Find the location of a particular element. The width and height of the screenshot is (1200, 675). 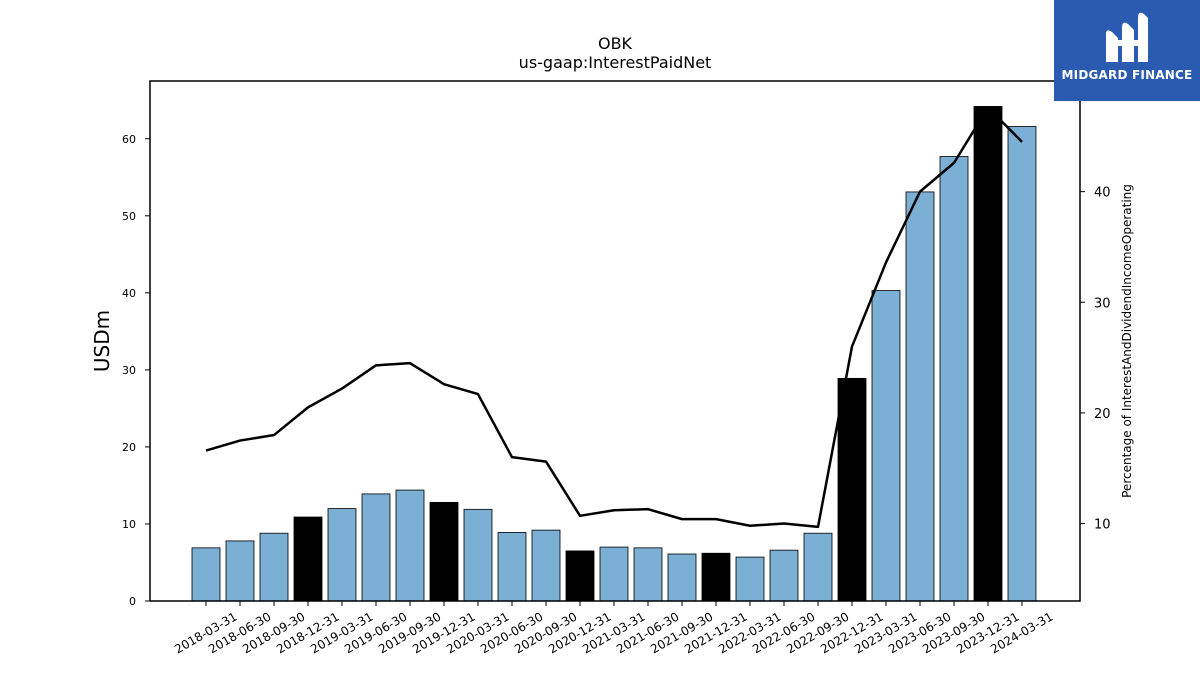

chart-subtitle: us-gaap:InterestPaidNet is located at coordinates (615, 62).